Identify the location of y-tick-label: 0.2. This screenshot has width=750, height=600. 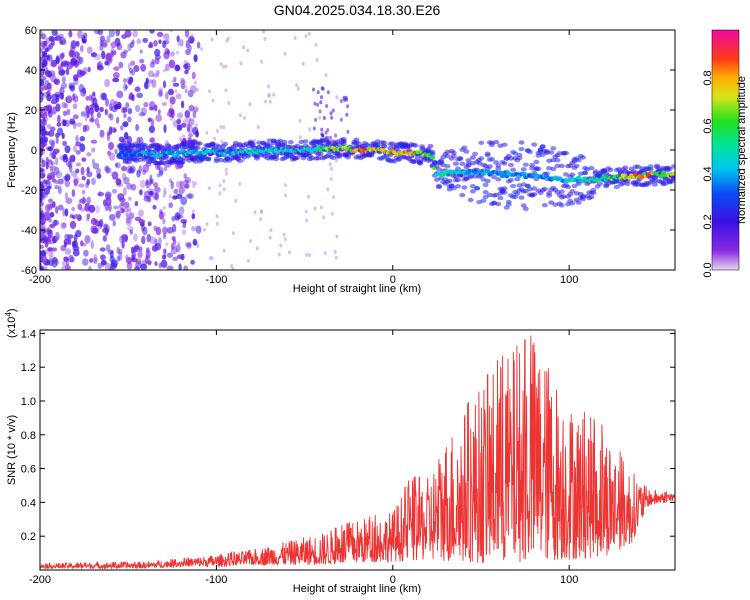
(28, 537).